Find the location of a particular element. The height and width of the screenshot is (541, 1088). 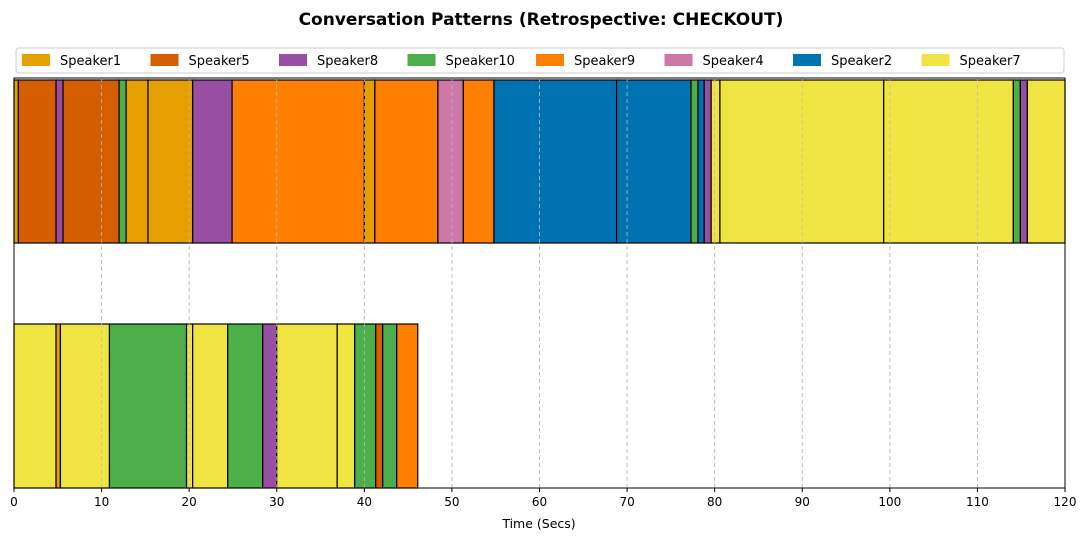

x-tick-label: 10 is located at coordinates (101, 502).